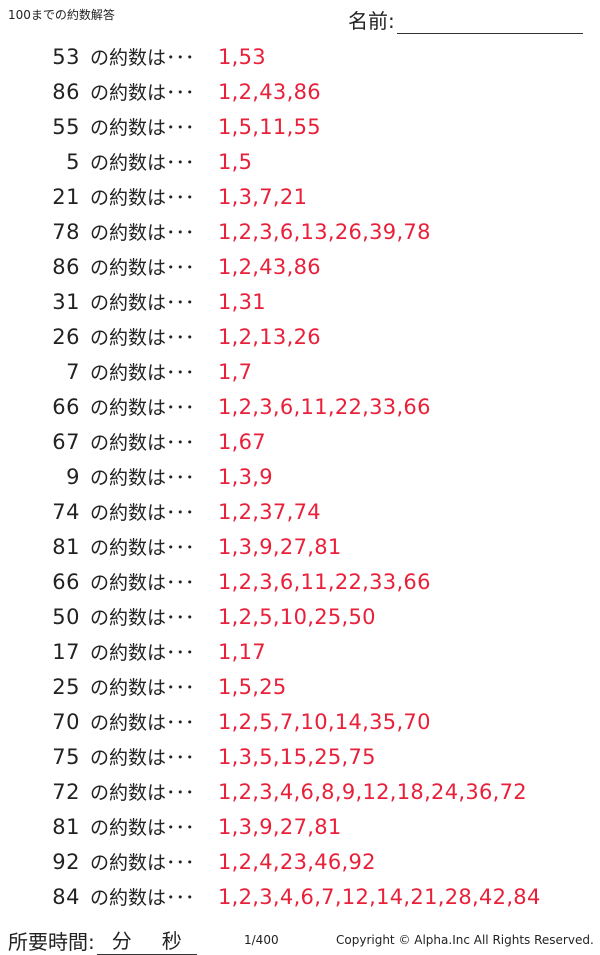 The image size is (600, 955). Describe the element at coordinates (300, 651) in the screenshot. I see `answer-row: 17 の約数は･･･ 1,17` at that location.